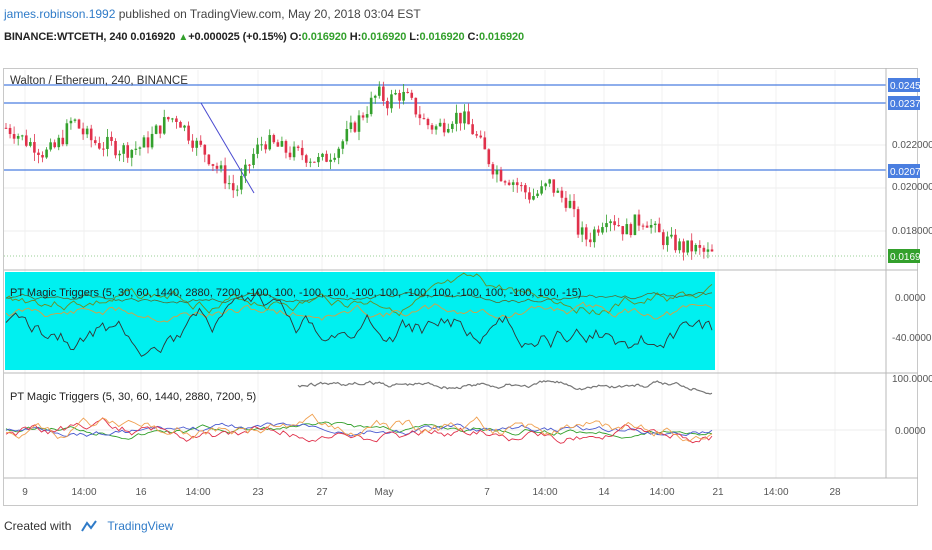  Describe the element at coordinates (60, 14) in the screenshot. I see `author-link: james.robinson.1992` at that location.